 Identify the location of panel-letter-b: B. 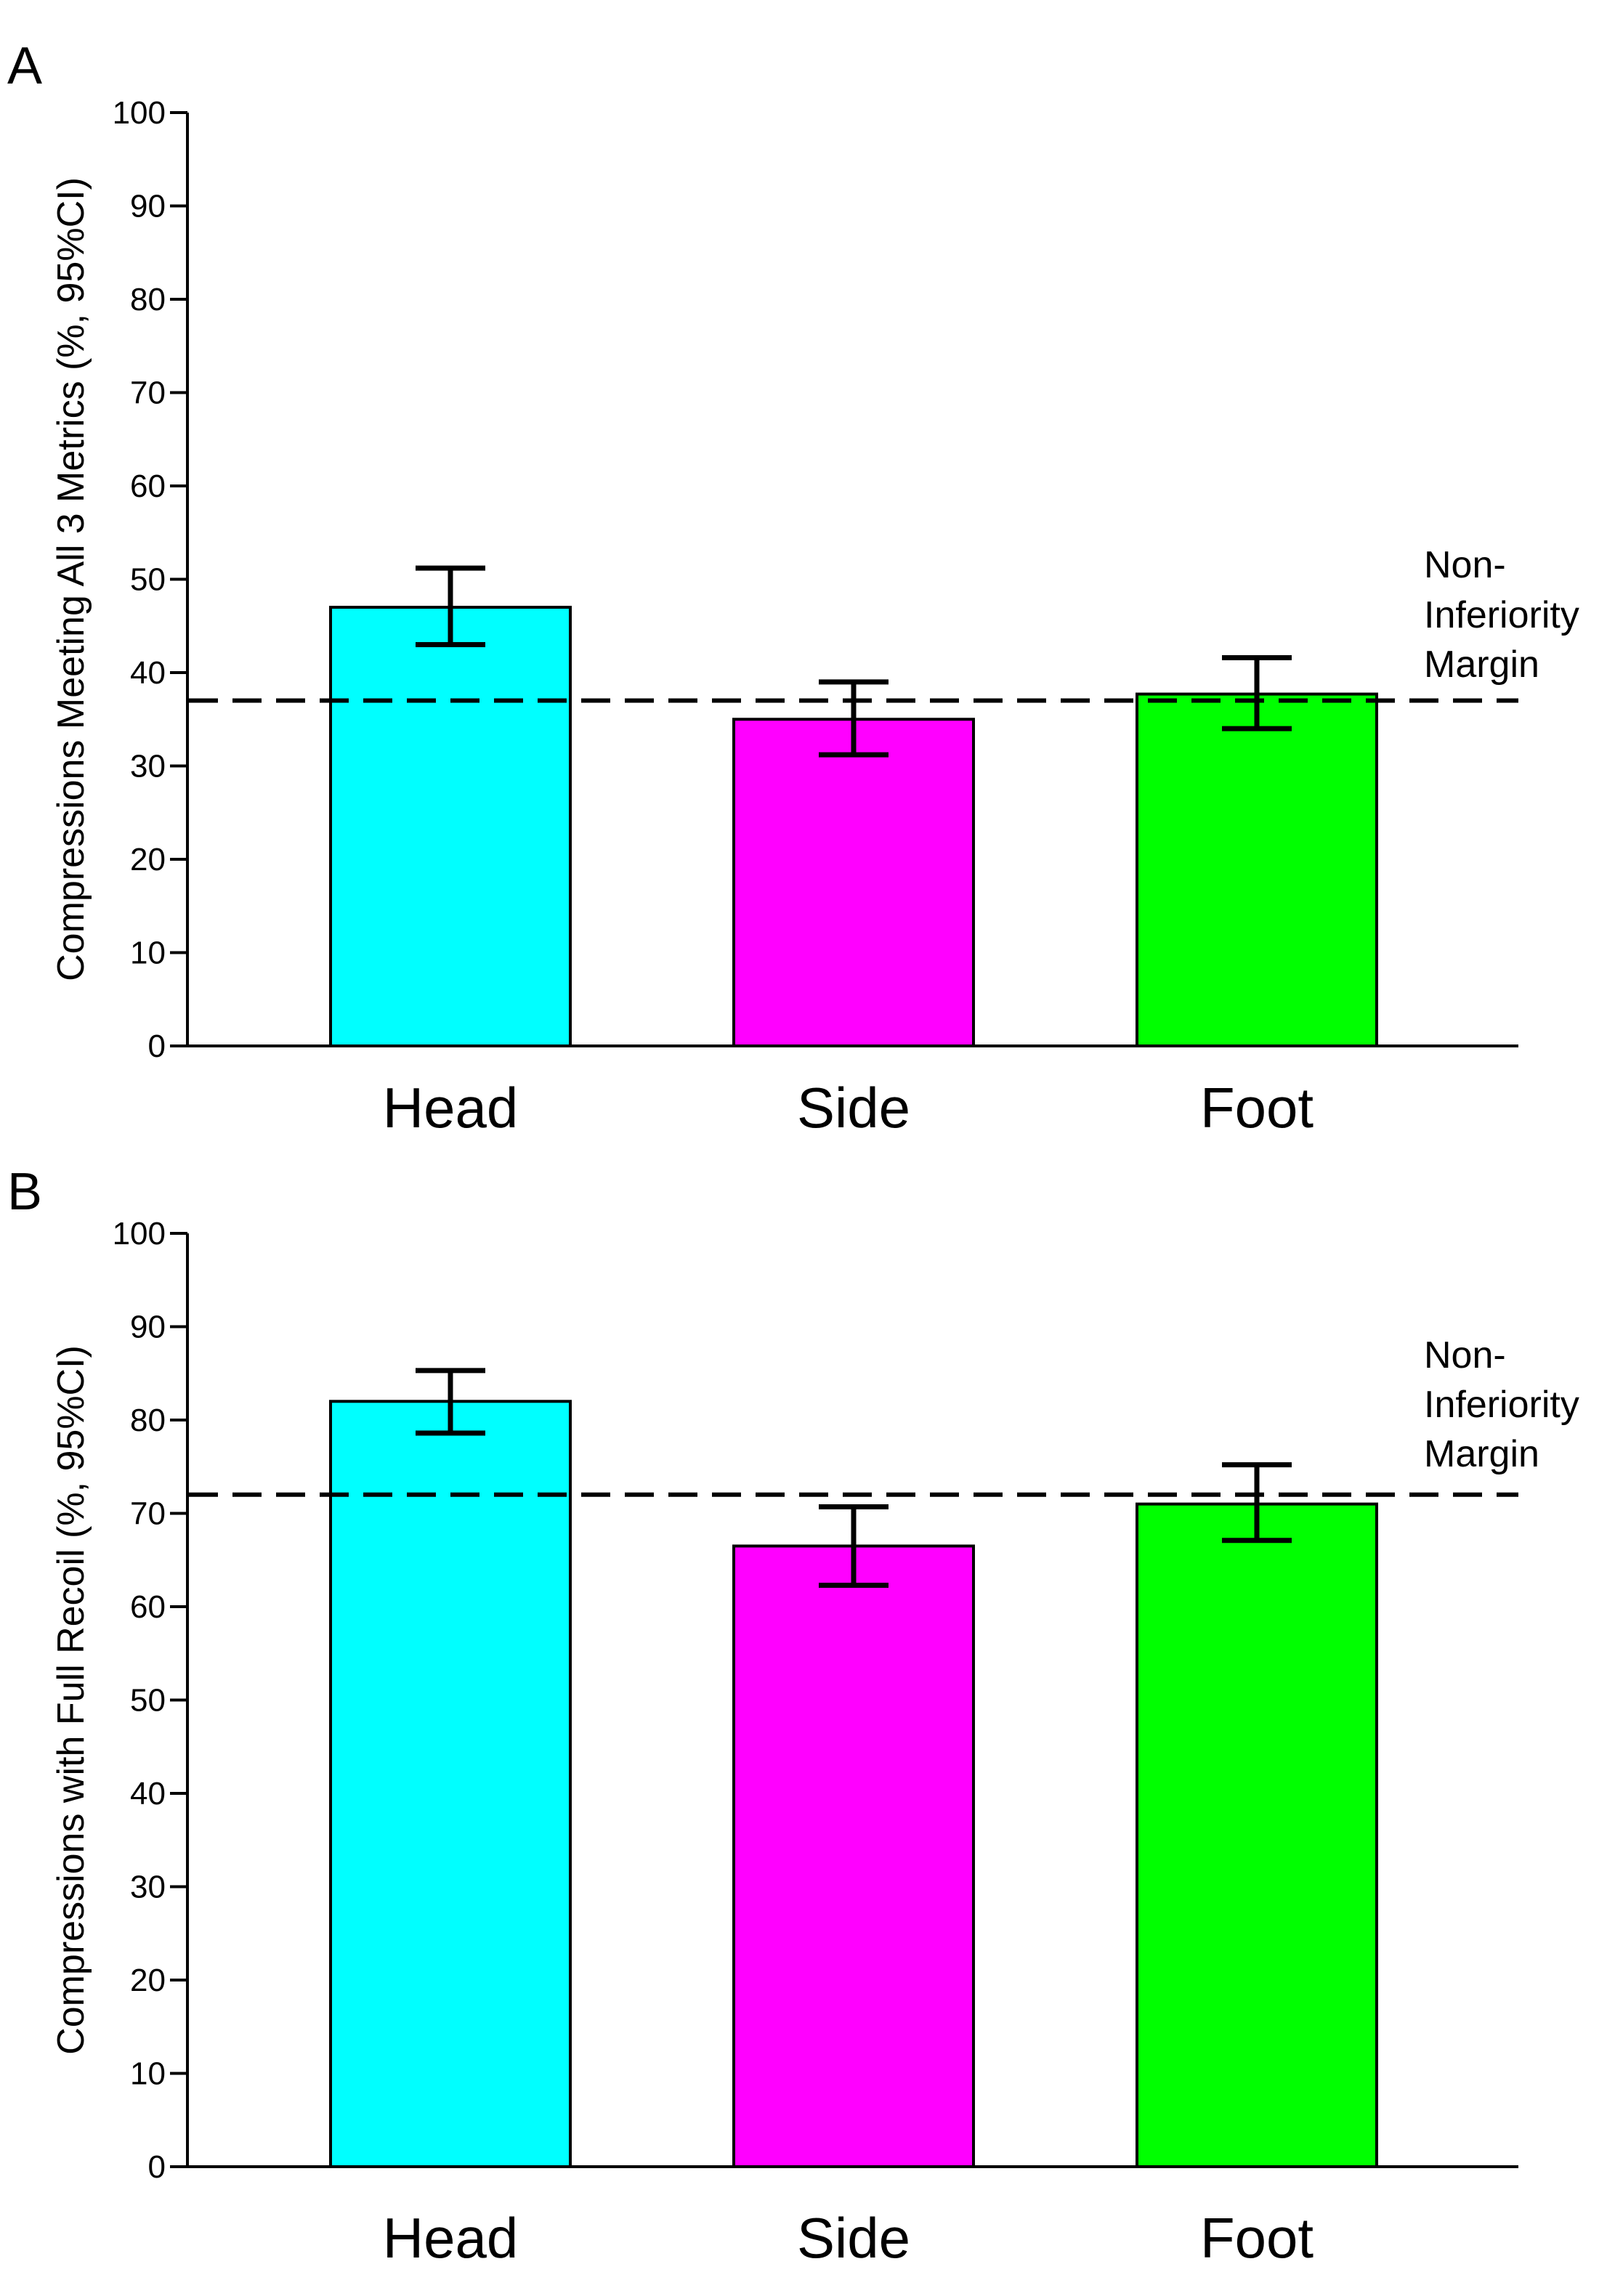
(24, 1192).